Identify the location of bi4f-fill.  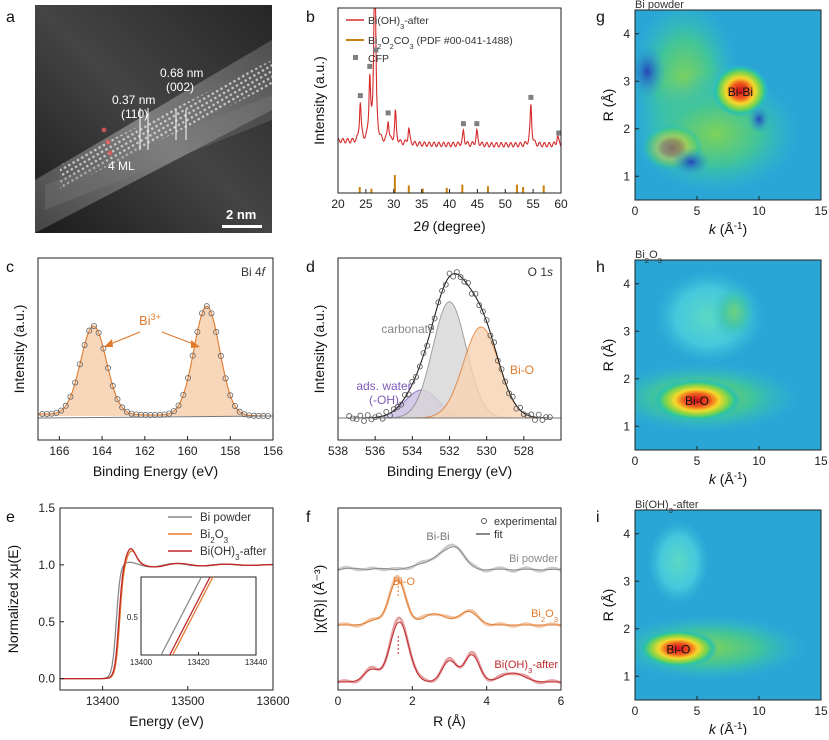
(155, 361).